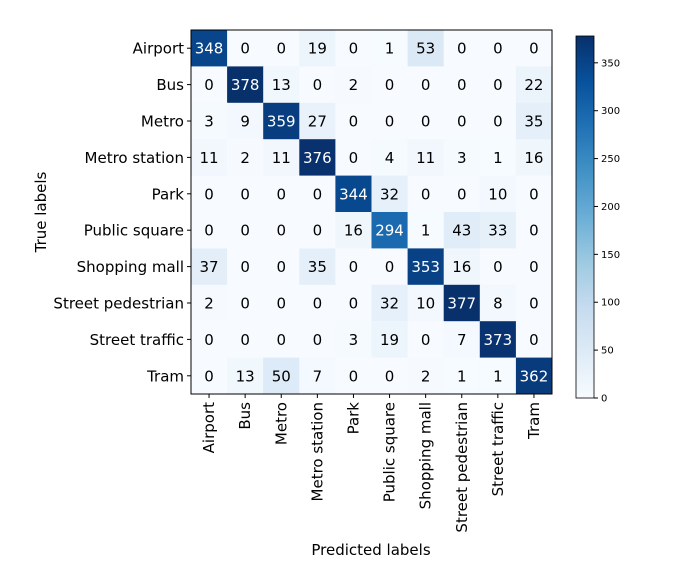  Describe the element at coordinates (425, 267) in the screenshot. I see `cell-value-label: 353` at that location.